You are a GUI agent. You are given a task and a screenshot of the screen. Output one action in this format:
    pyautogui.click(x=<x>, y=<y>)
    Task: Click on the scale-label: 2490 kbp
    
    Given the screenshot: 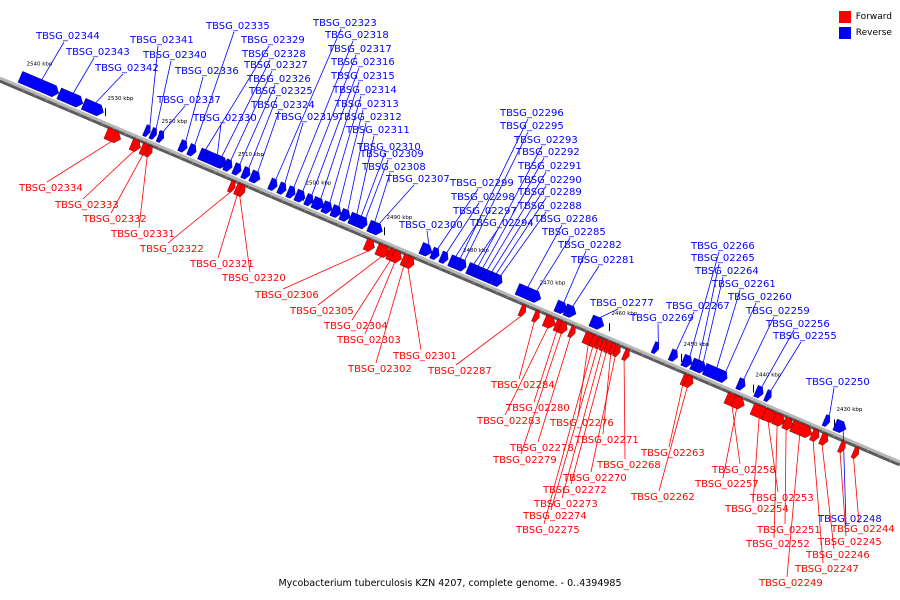 What is the action you would take?
    pyautogui.click(x=400, y=218)
    